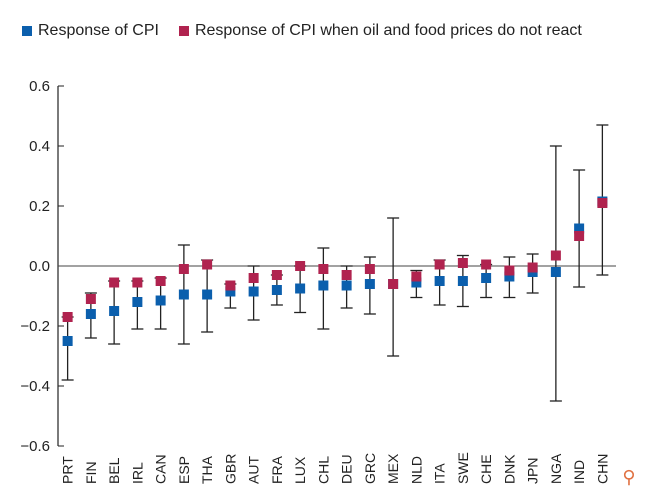 This screenshot has width=650, height=497. I want to click on x-tick-label: AUT, so click(254, 470).